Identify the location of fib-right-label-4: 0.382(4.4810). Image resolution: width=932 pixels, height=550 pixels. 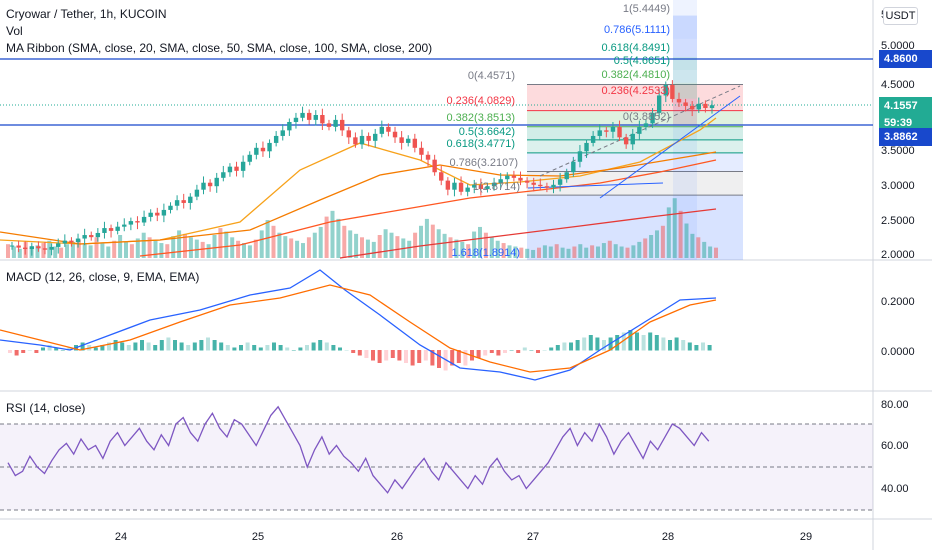
(636, 75).